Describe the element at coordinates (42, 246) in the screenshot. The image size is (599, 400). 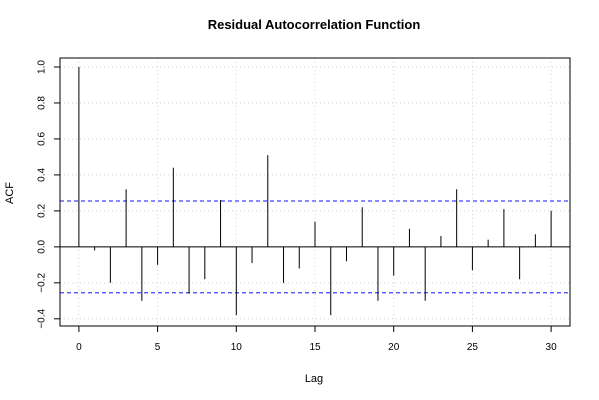
I see `y-tick-label: 0.0` at that location.